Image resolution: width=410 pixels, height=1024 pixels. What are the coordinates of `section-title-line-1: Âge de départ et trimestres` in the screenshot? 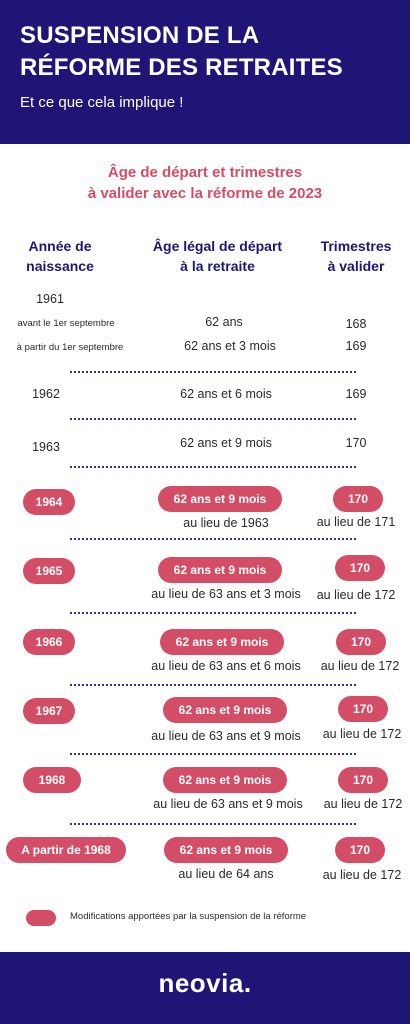 It's located at (205, 172).